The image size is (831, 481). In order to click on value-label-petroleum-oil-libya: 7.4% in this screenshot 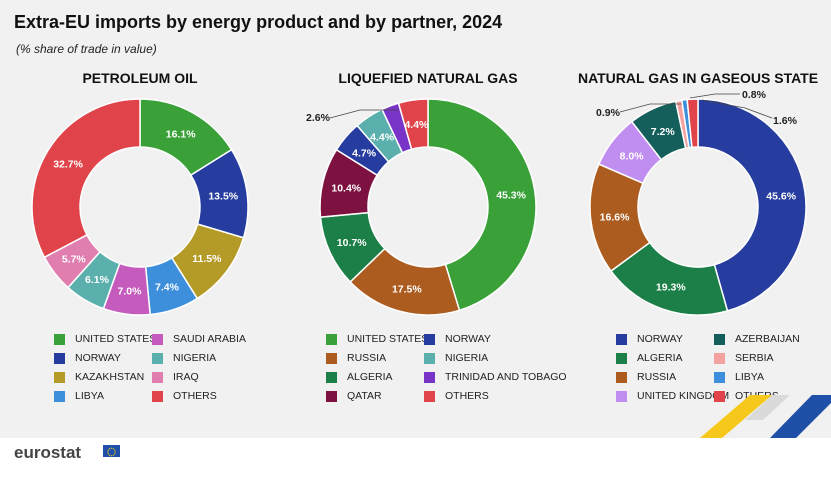, I will do `click(167, 288)`.